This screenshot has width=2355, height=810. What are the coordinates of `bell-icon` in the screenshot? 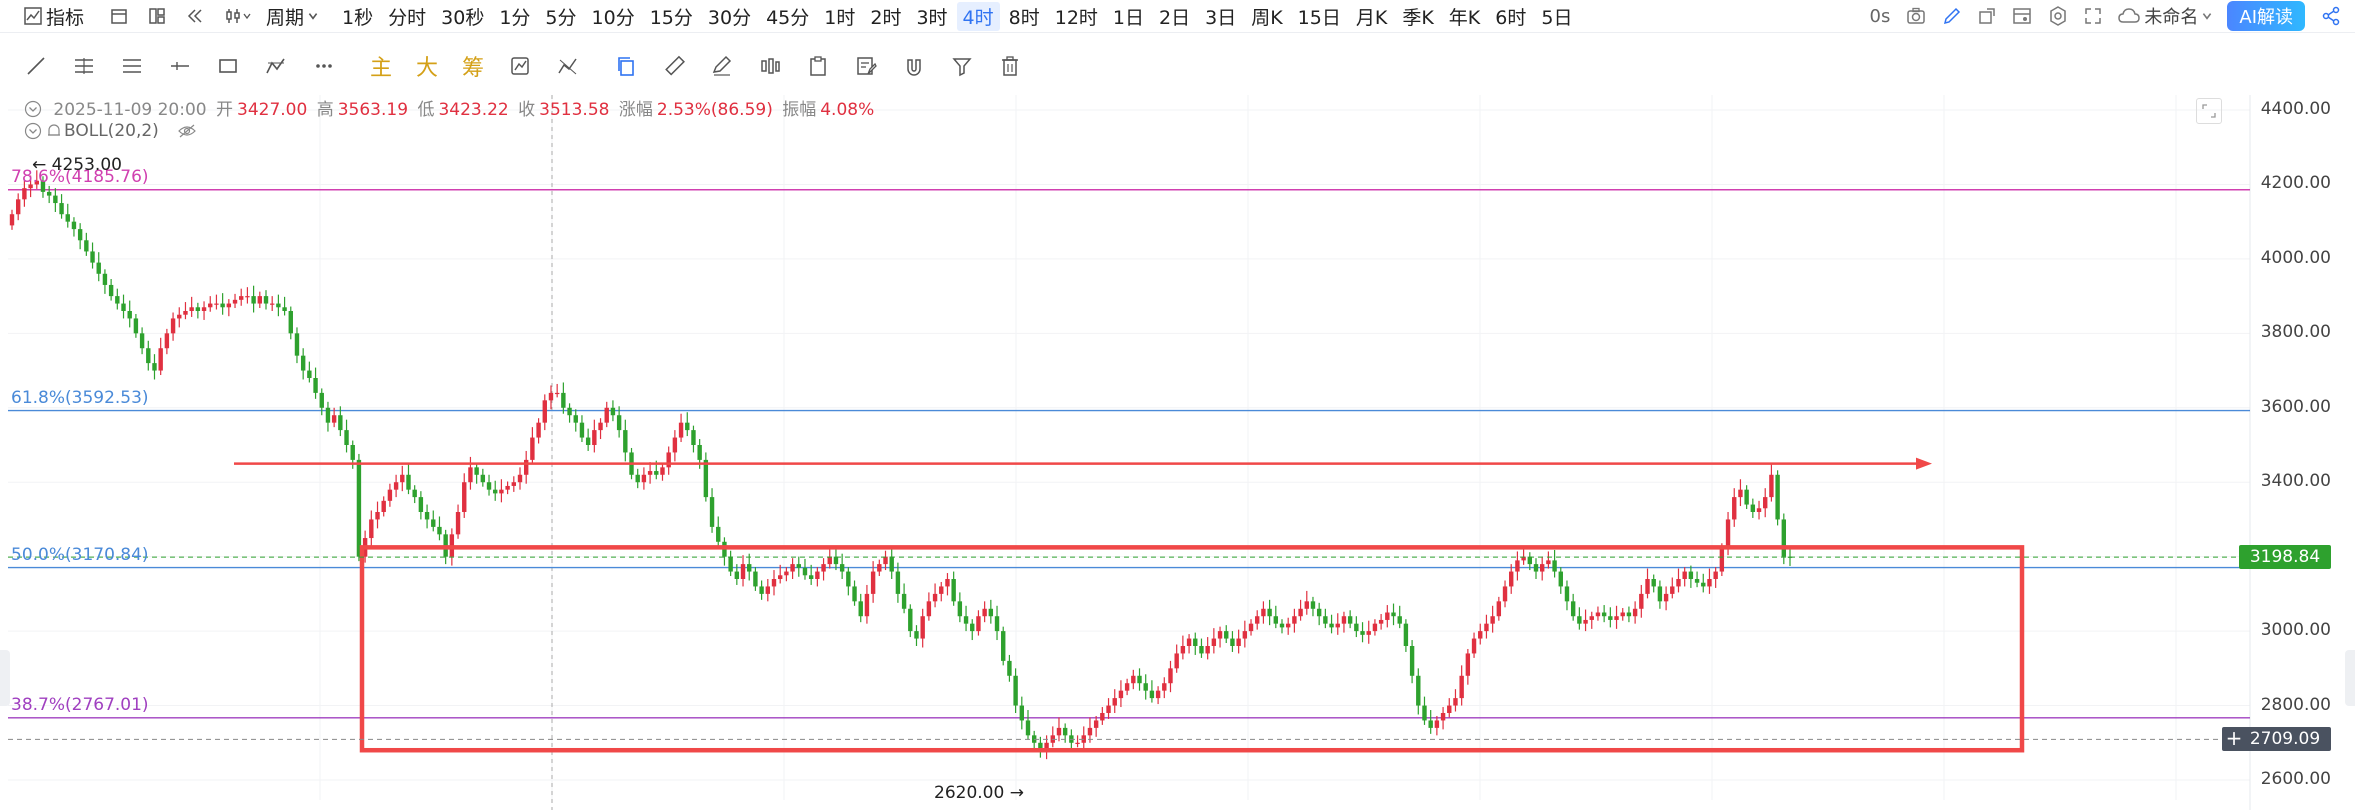 It's located at (54, 131).